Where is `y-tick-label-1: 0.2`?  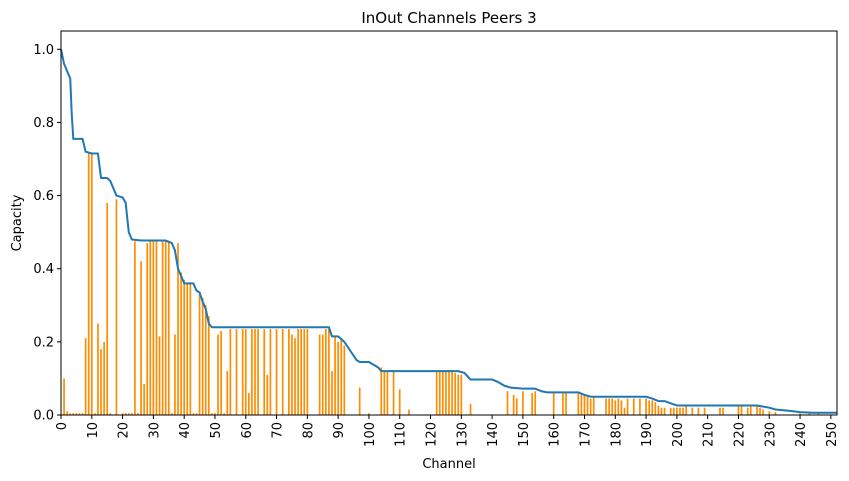 y-tick-label-1: 0.2 is located at coordinates (43, 342).